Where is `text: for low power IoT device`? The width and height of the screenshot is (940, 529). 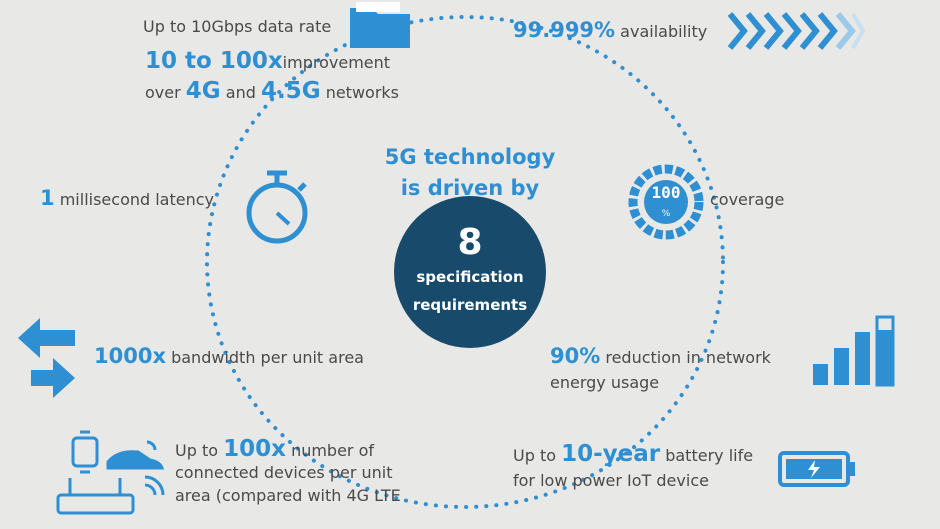 text: for low power IoT device is located at coordinates (611, 480).